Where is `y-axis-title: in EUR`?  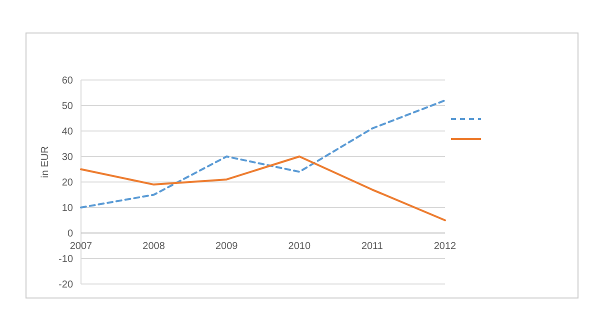
y-axis-title: in EUR is located at coordinates (45, 162).